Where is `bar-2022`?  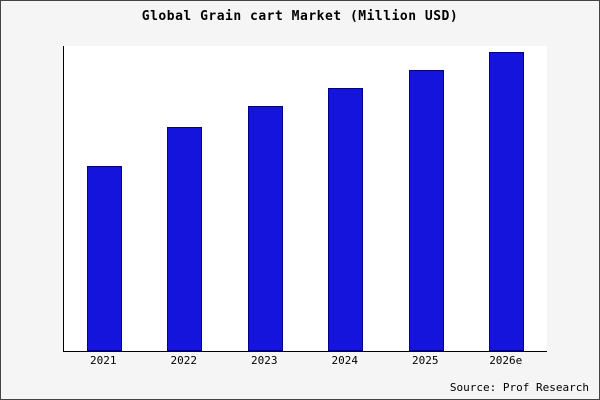
bar-2022 is located at coordinates (185, 238).